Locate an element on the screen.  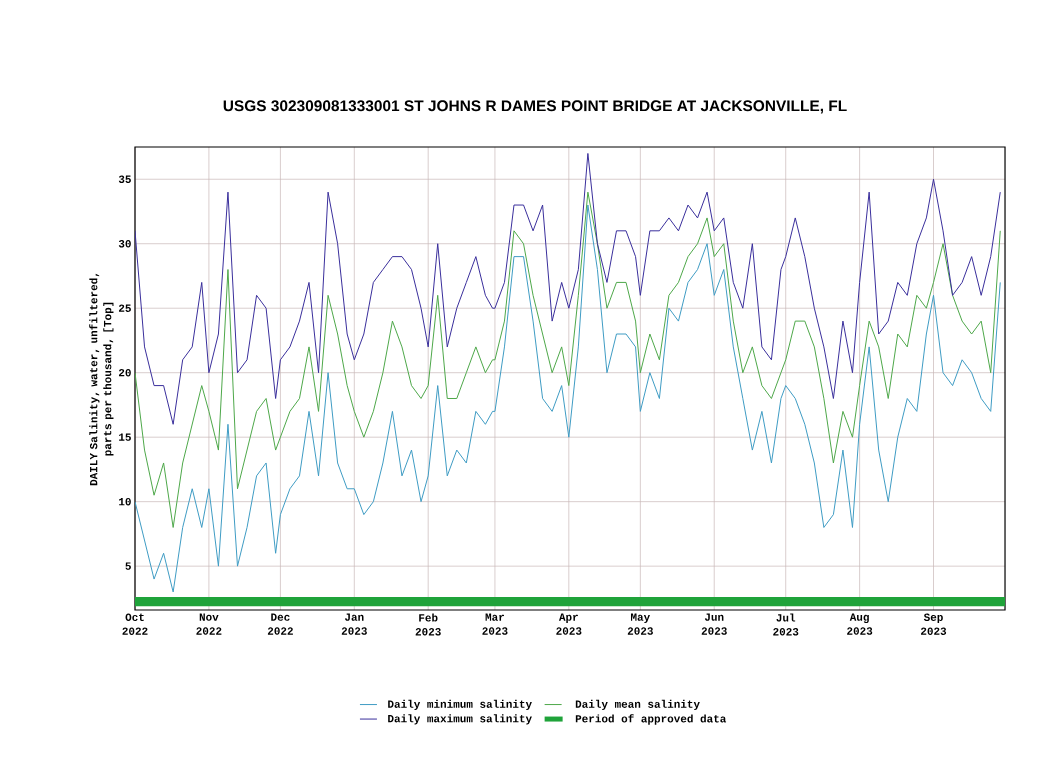
y-tick-label: 15 is located at coordinates (125, 437).